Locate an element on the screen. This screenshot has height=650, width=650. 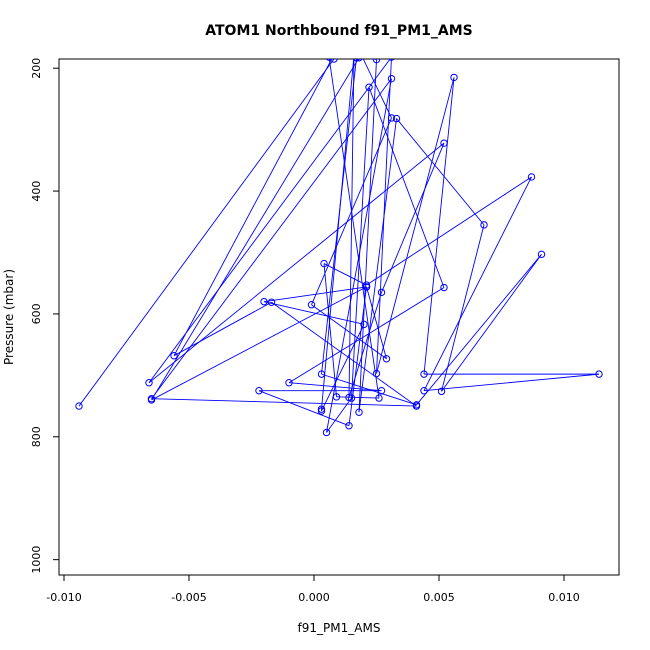
y-tick-label: 800 is located at coordinates (36, 436).